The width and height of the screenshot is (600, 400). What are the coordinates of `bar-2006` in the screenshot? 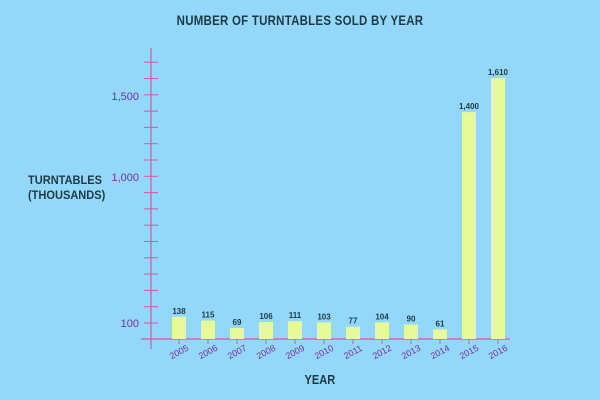 It's located at (208, 329).